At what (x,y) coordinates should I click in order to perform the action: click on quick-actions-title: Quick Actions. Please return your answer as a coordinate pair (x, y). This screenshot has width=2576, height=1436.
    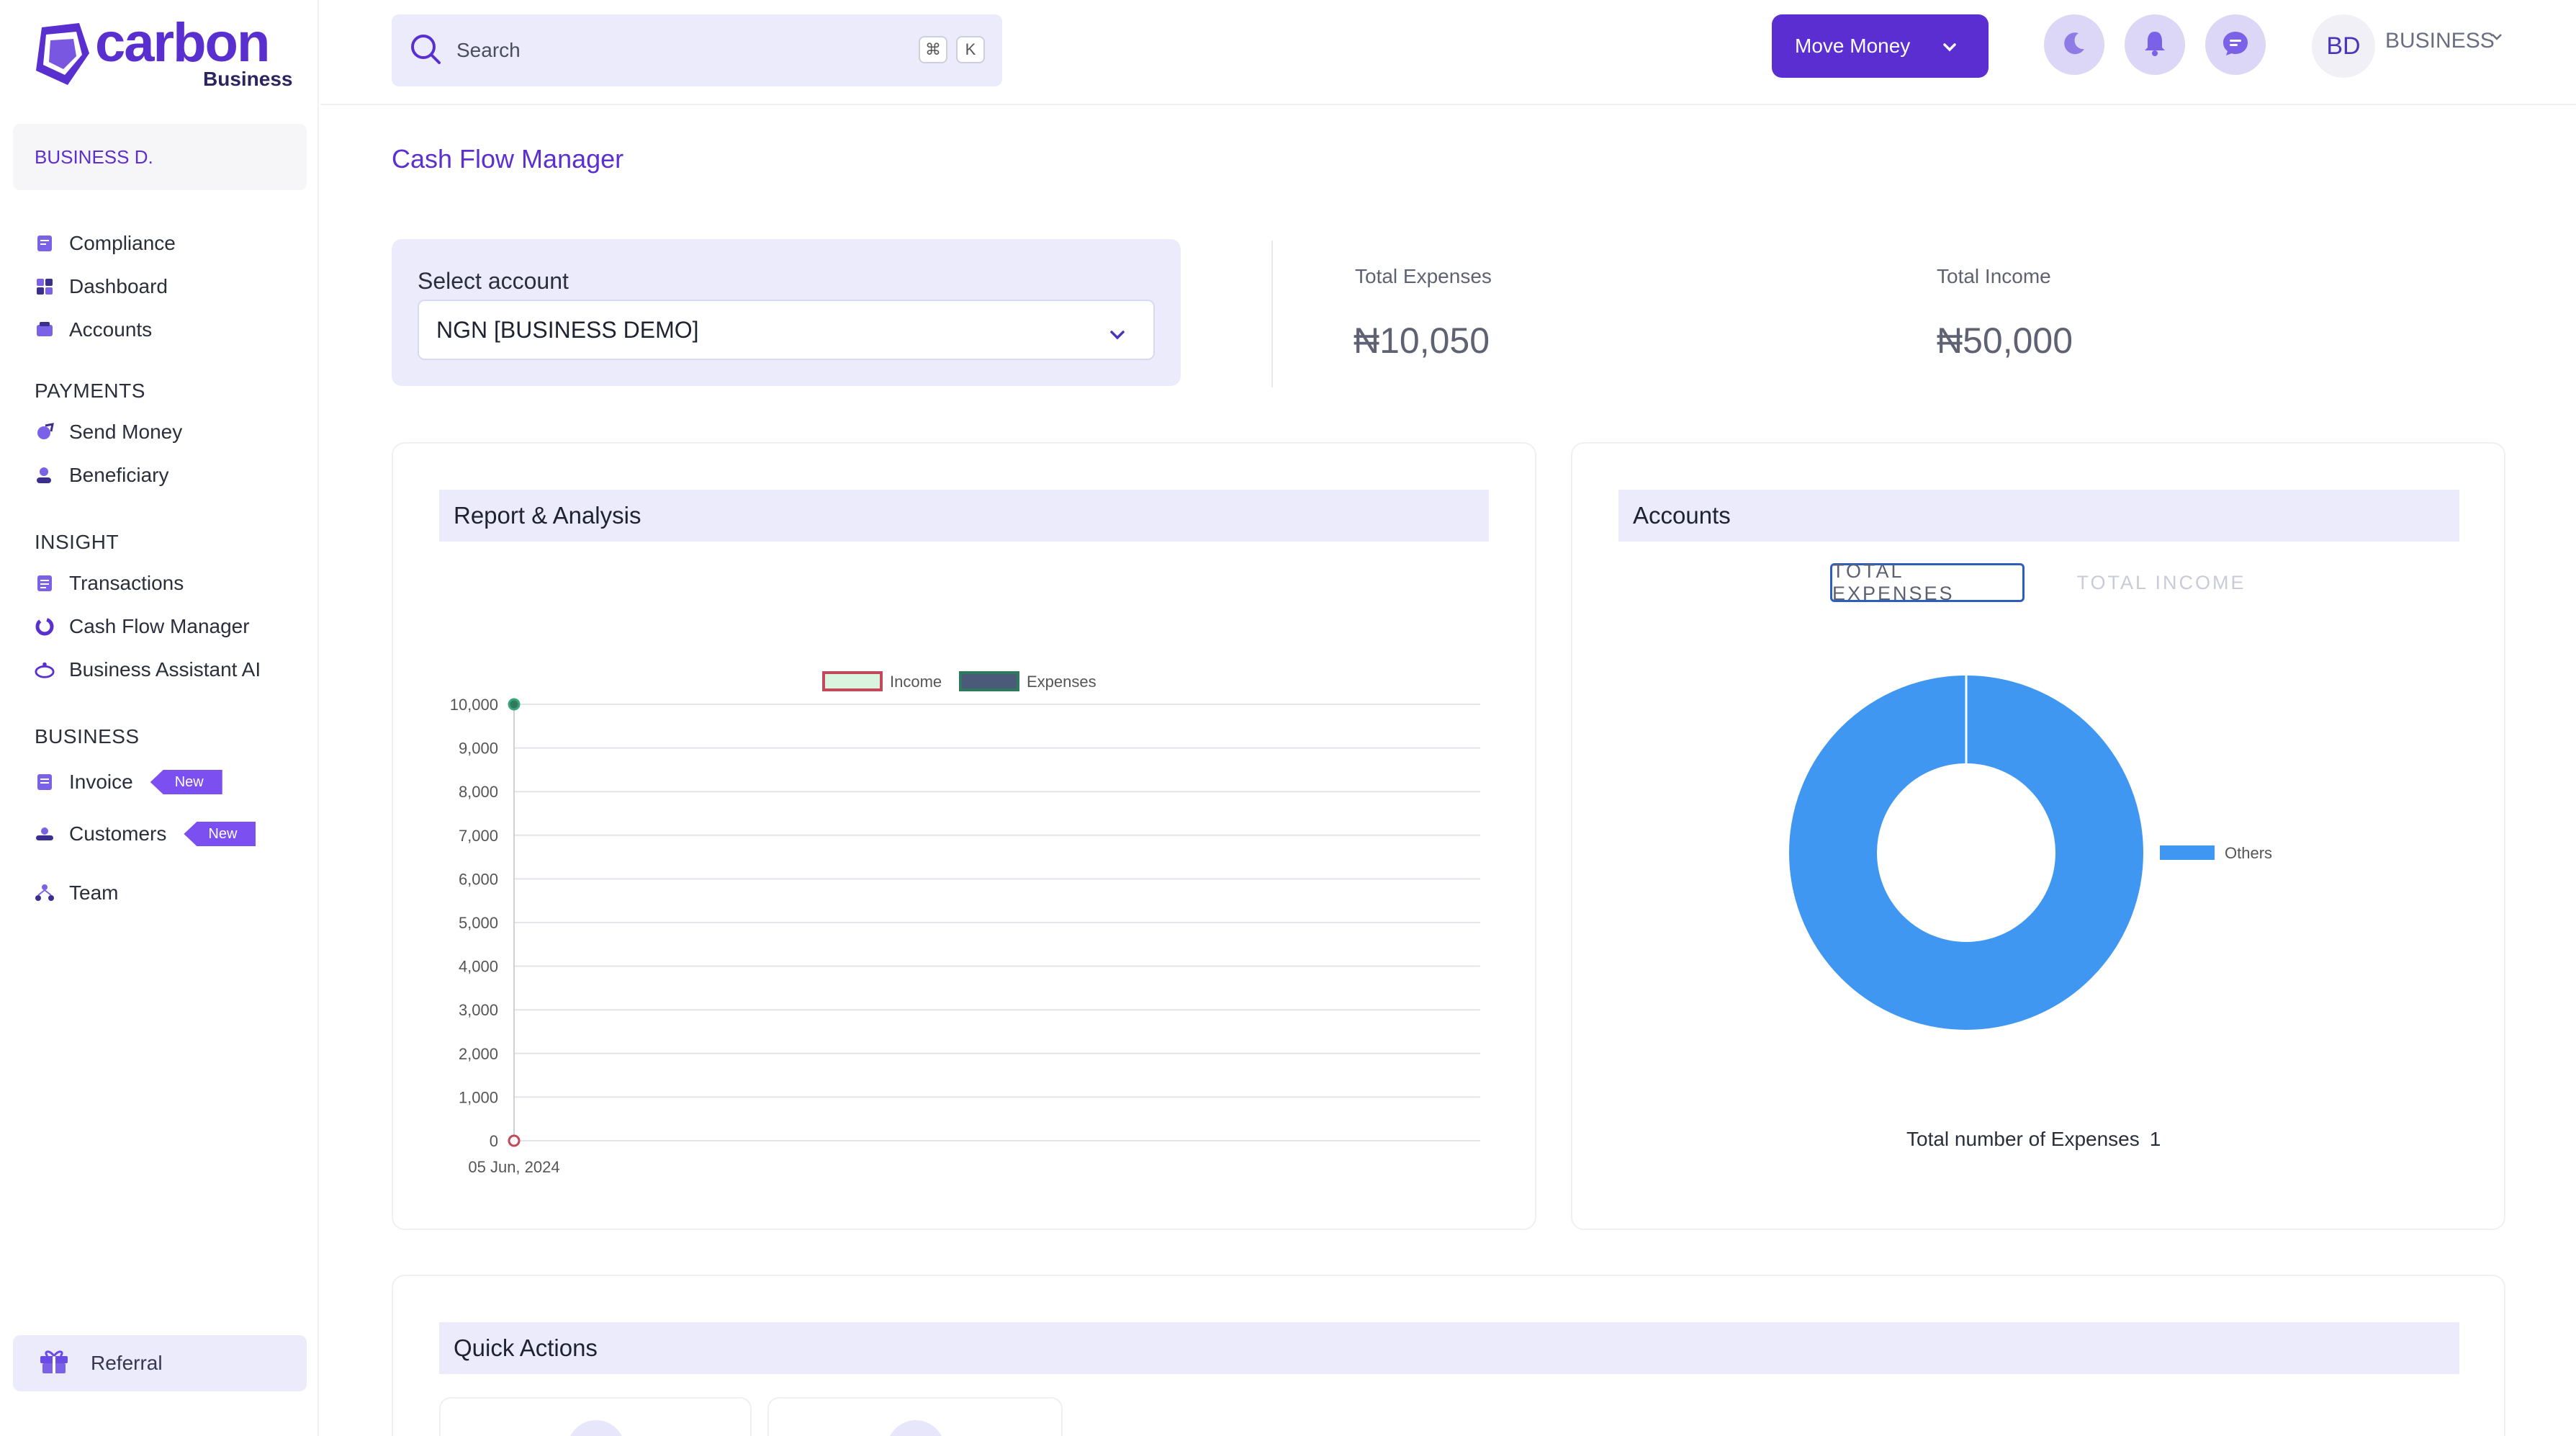
    Looking at the image, I should click on (1449, 1348).